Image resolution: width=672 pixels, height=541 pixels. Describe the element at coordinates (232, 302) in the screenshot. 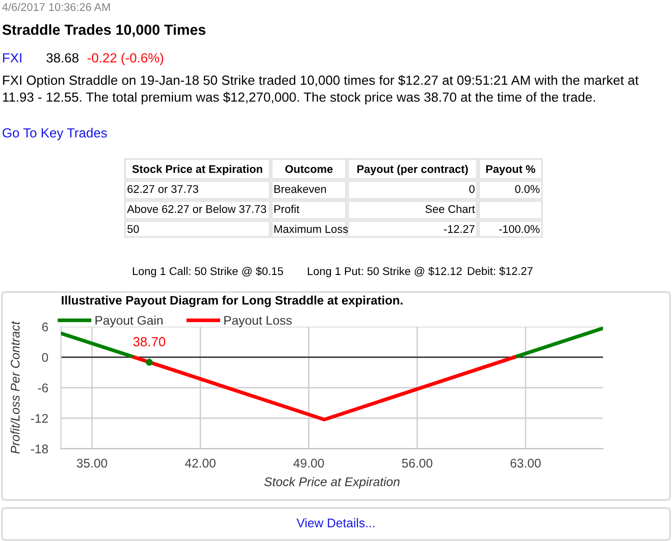

I see `chart-title: Illustrative Payout Diagram for Long Straddle at expiration.` at that location.